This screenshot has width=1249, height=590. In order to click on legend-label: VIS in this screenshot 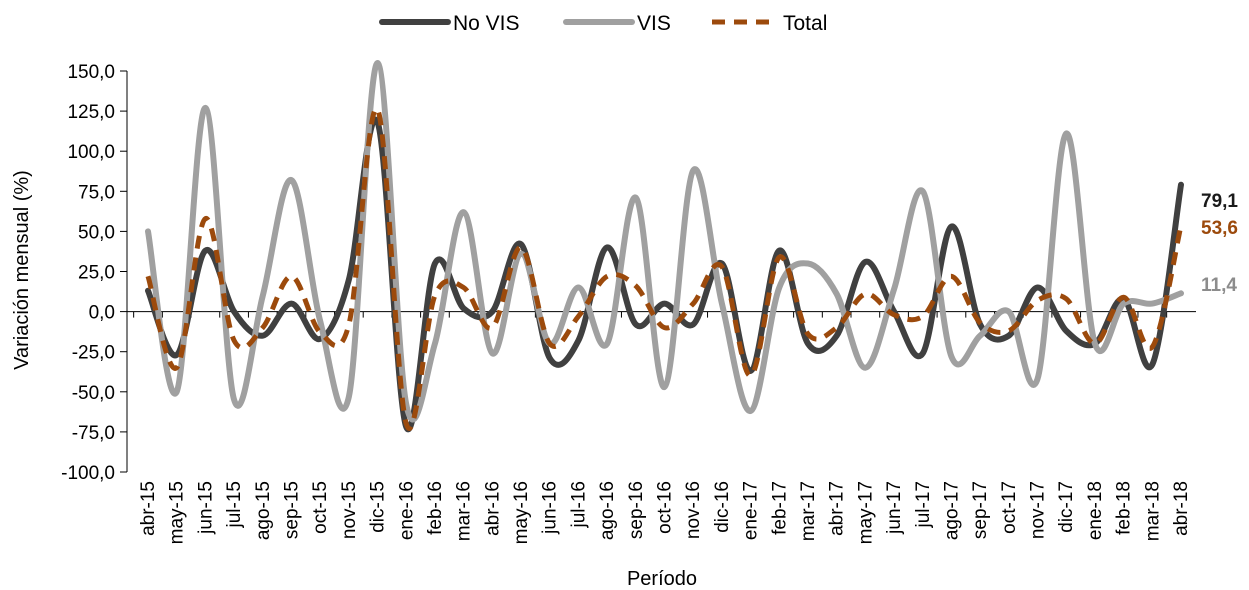, I will do `click(654, 23)`.